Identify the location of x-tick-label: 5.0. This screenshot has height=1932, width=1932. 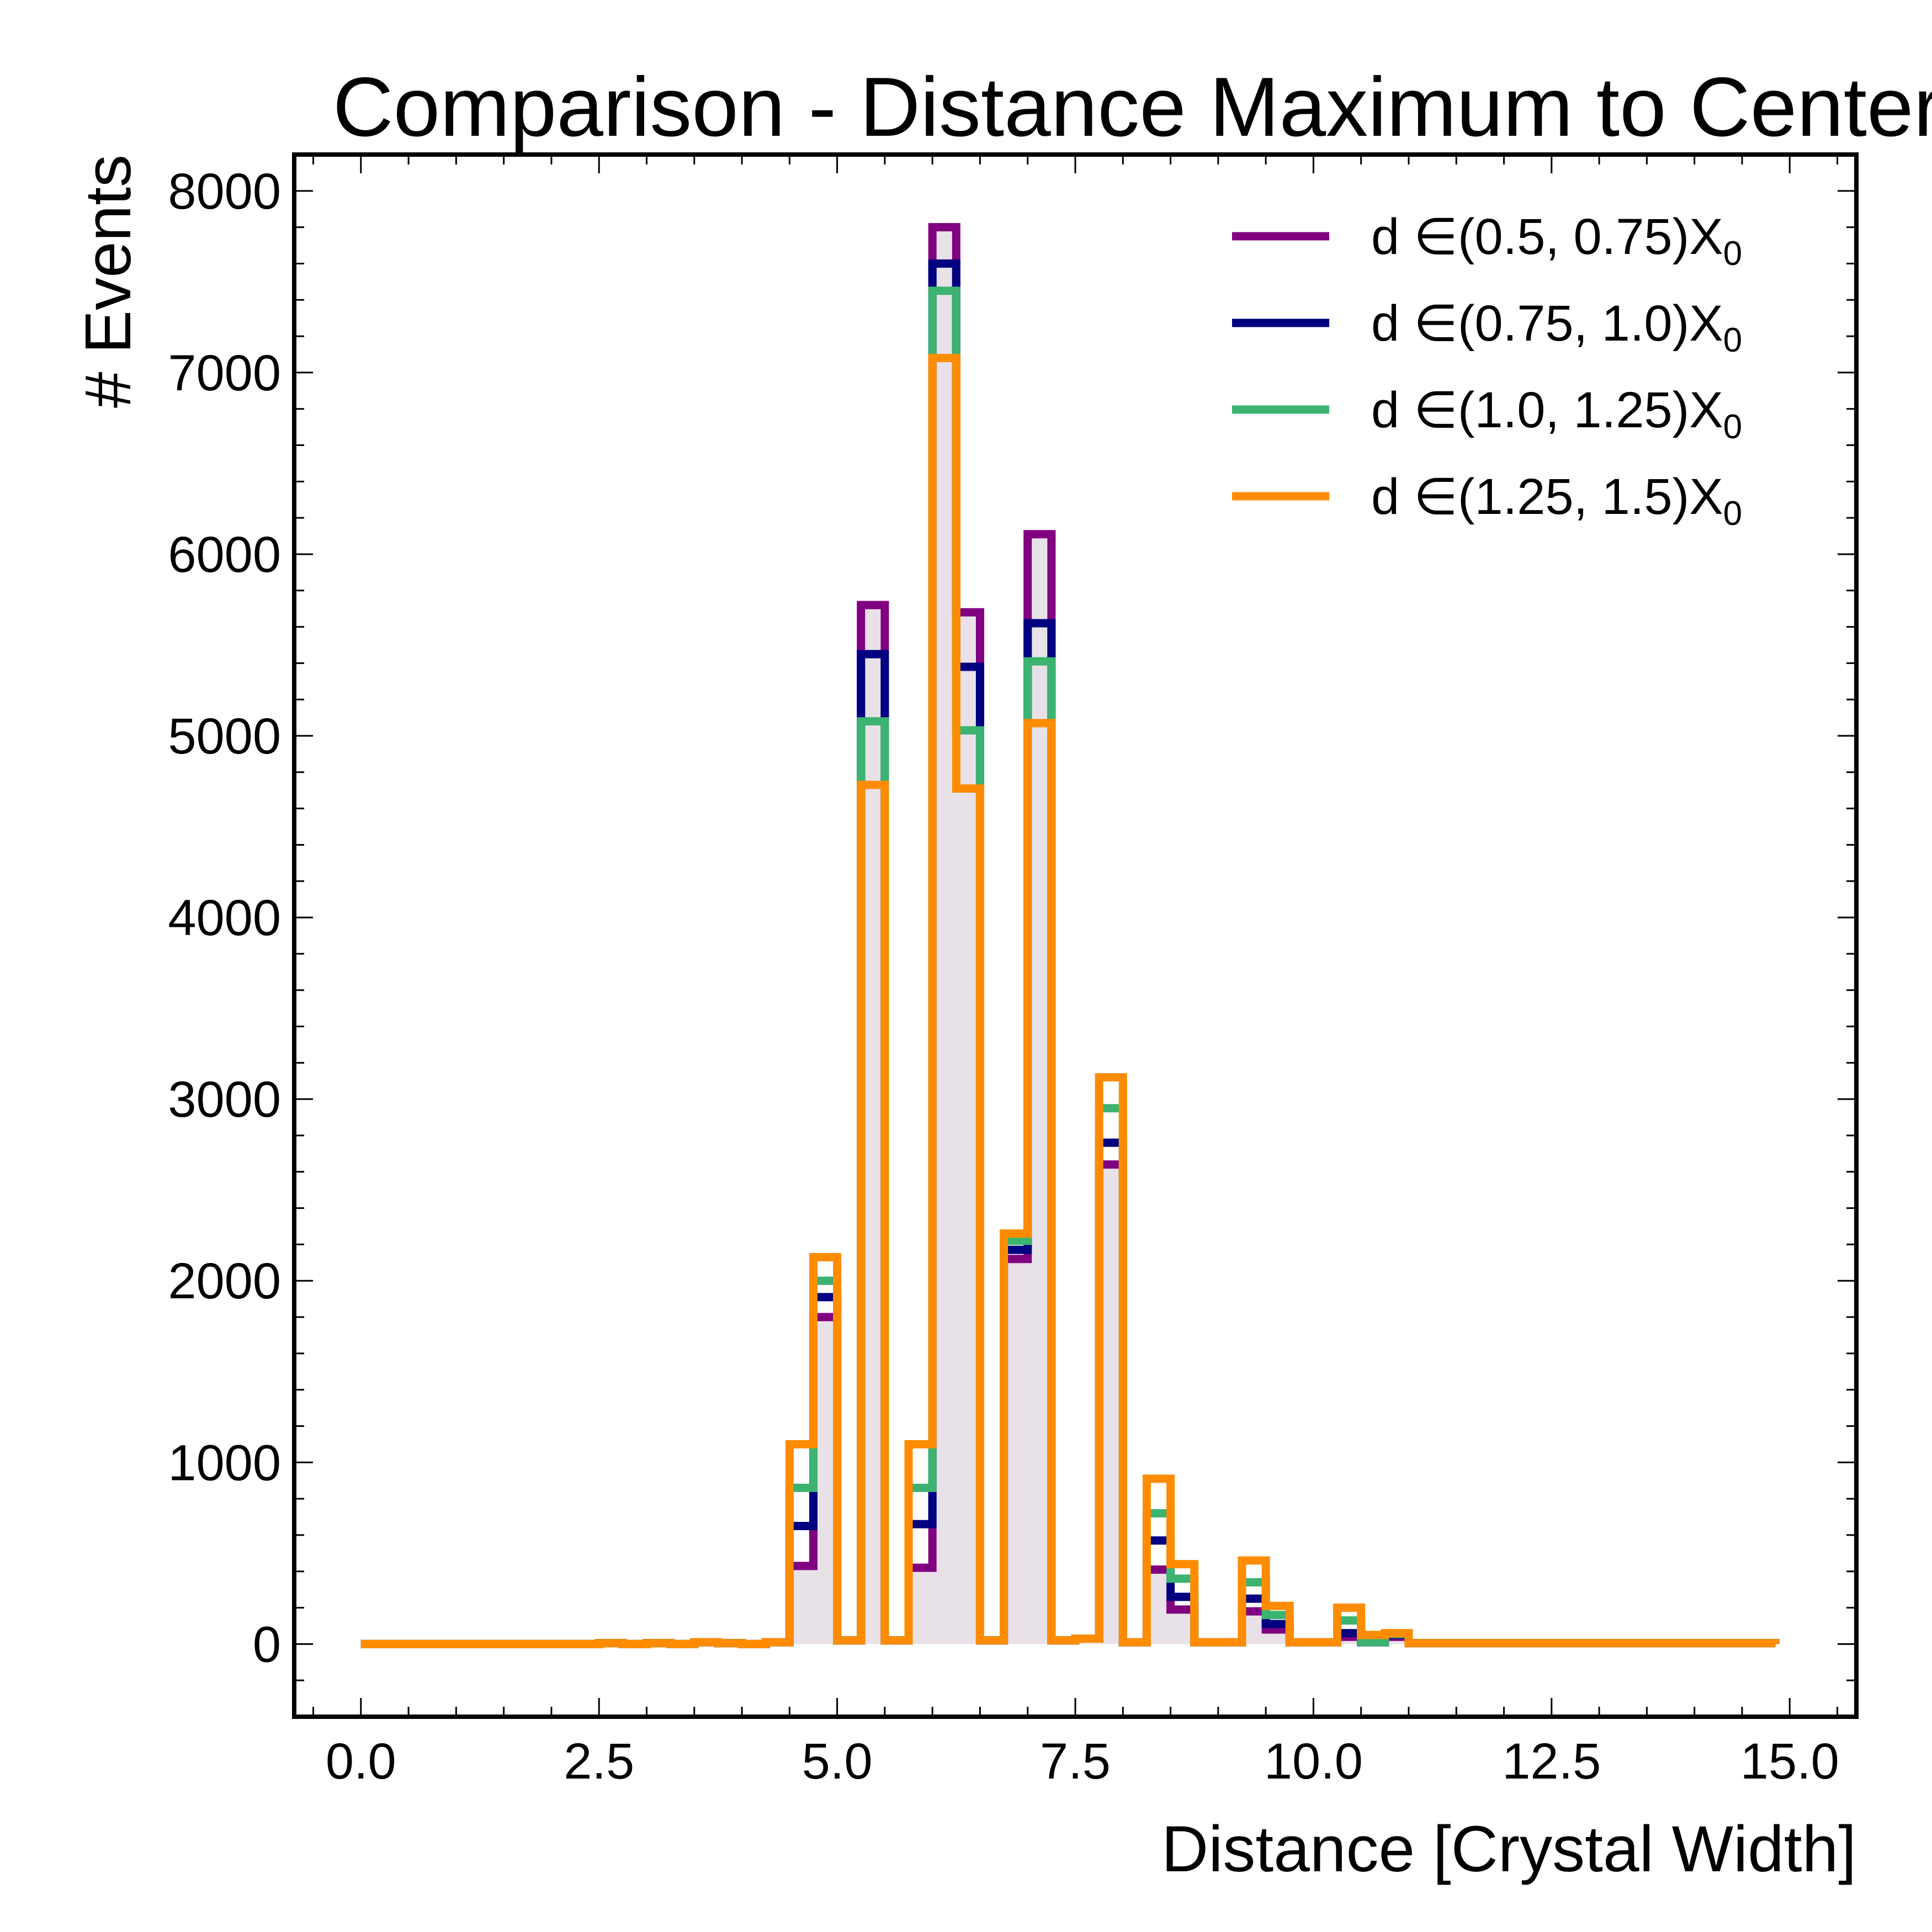
(838, 1761).